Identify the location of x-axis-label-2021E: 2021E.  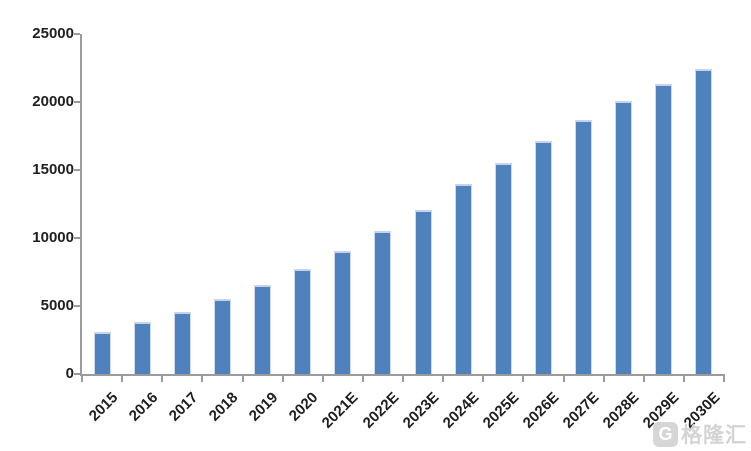
(340, 410).